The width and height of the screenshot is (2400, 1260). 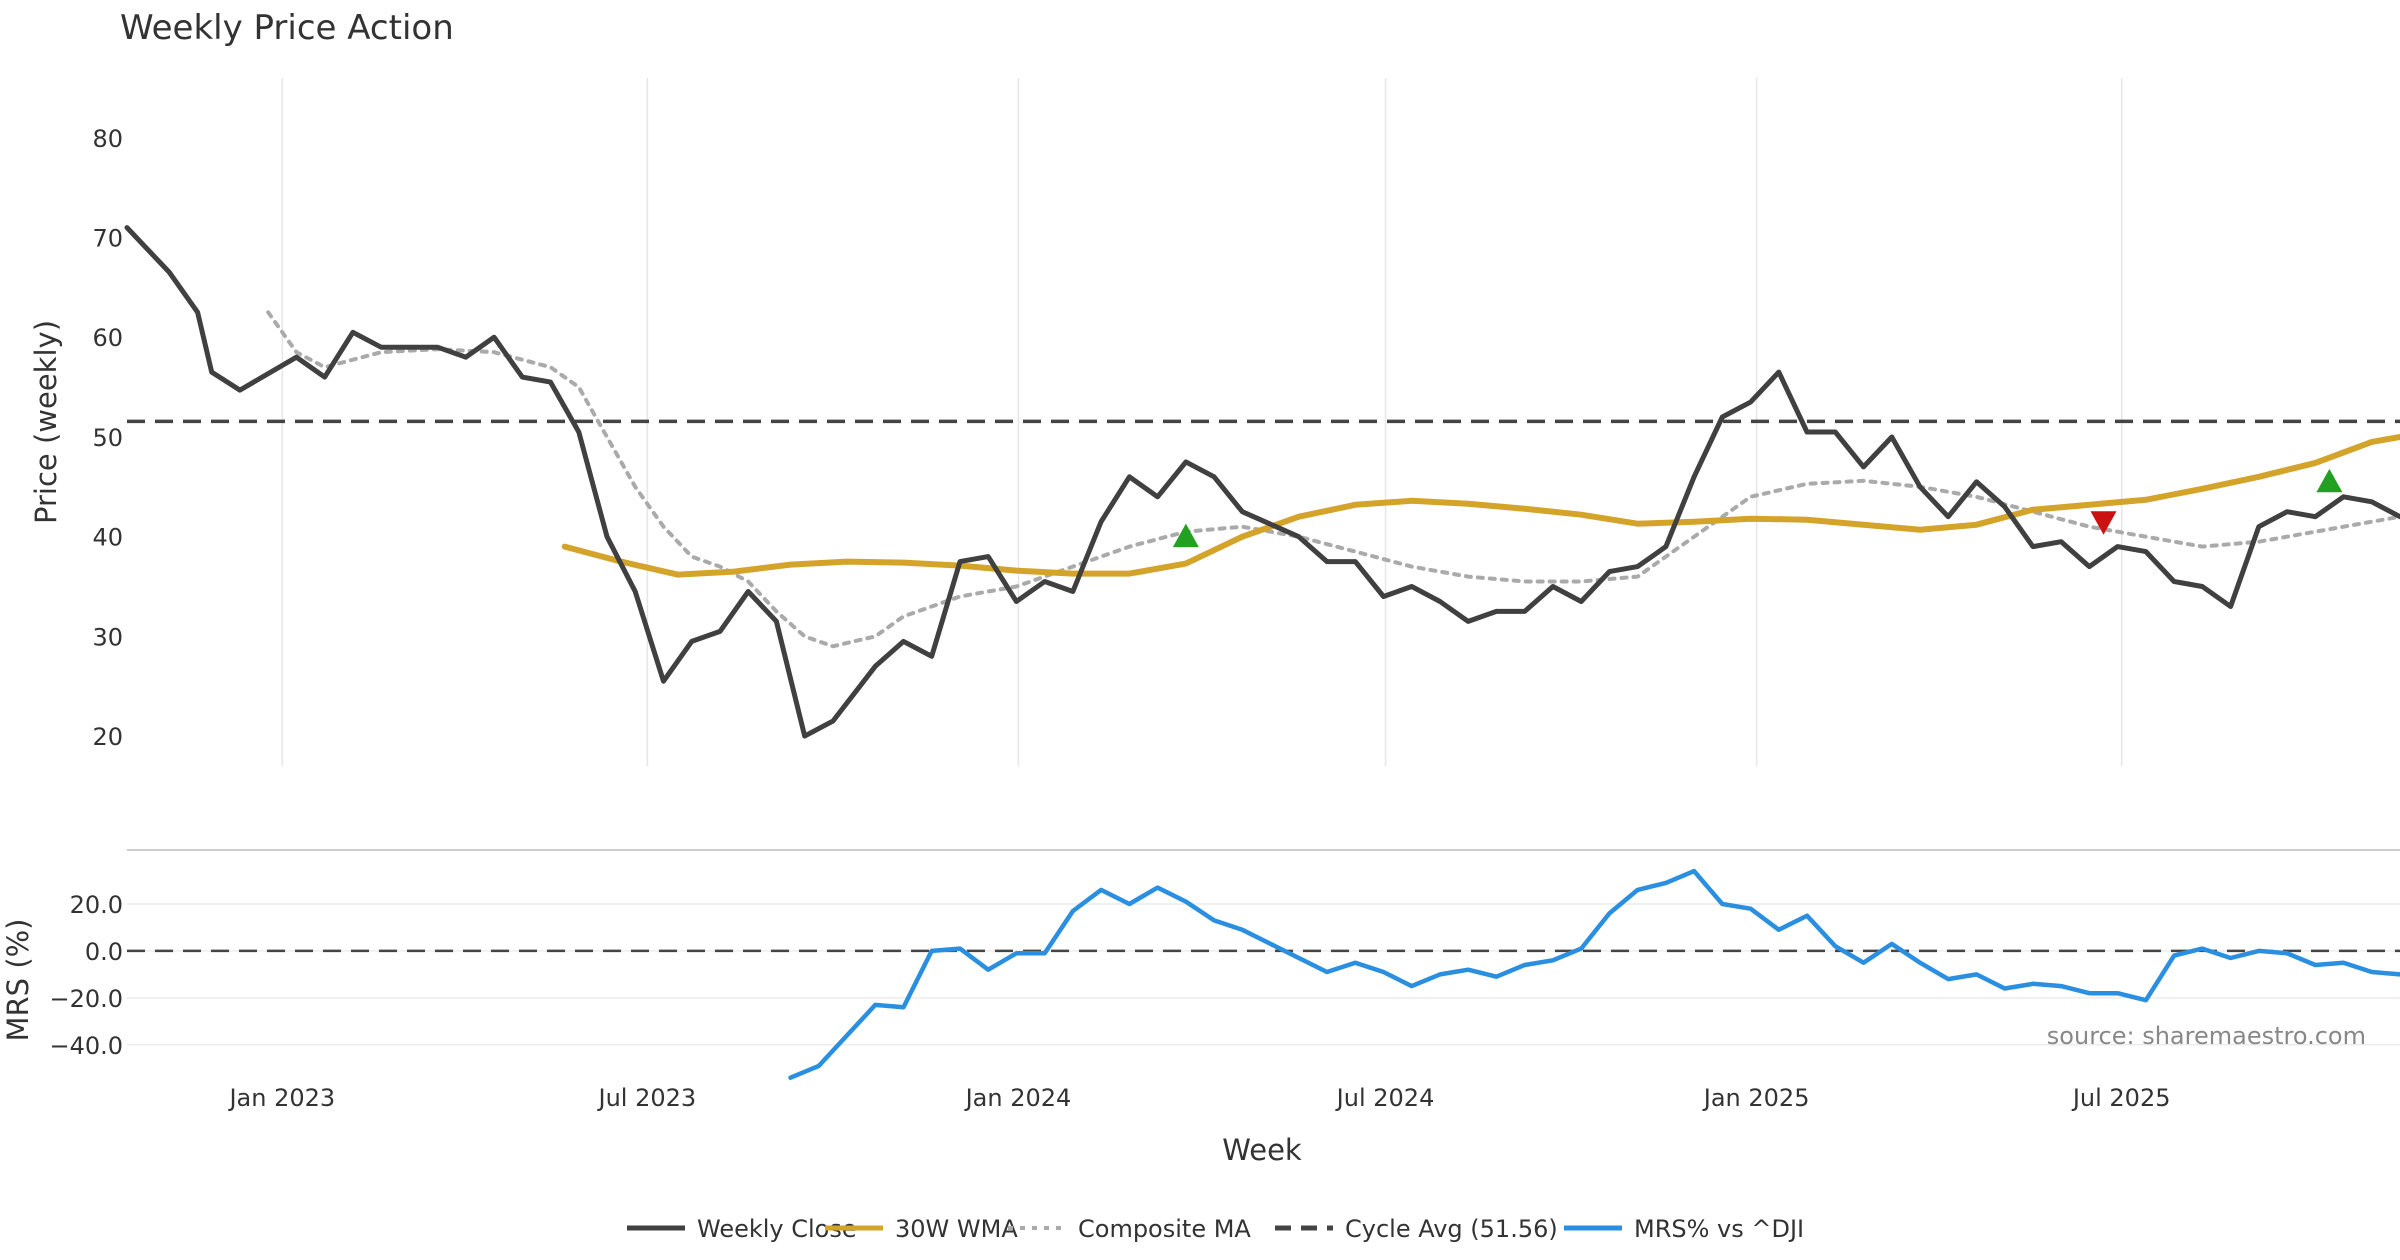 What do you see at coordinates (18, 980) in the screenshot?
I see `mrs-y-axis-label: MRS (%)` at bounding box center [18, 980].